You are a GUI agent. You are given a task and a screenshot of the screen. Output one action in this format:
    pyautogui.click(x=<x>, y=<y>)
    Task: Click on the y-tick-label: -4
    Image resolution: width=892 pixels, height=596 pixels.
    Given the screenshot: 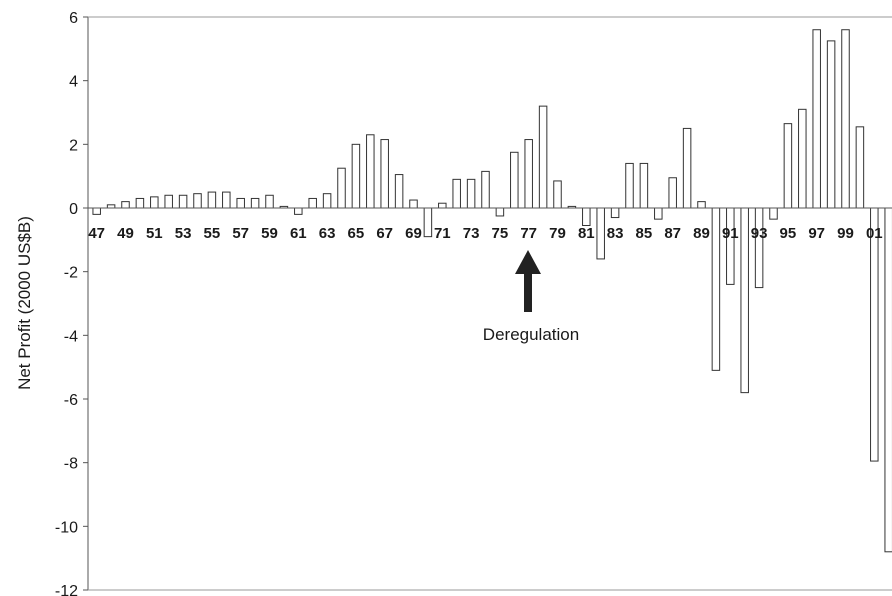 What is the action you would take?
    pyautogui.click(x=71, y=336)
    